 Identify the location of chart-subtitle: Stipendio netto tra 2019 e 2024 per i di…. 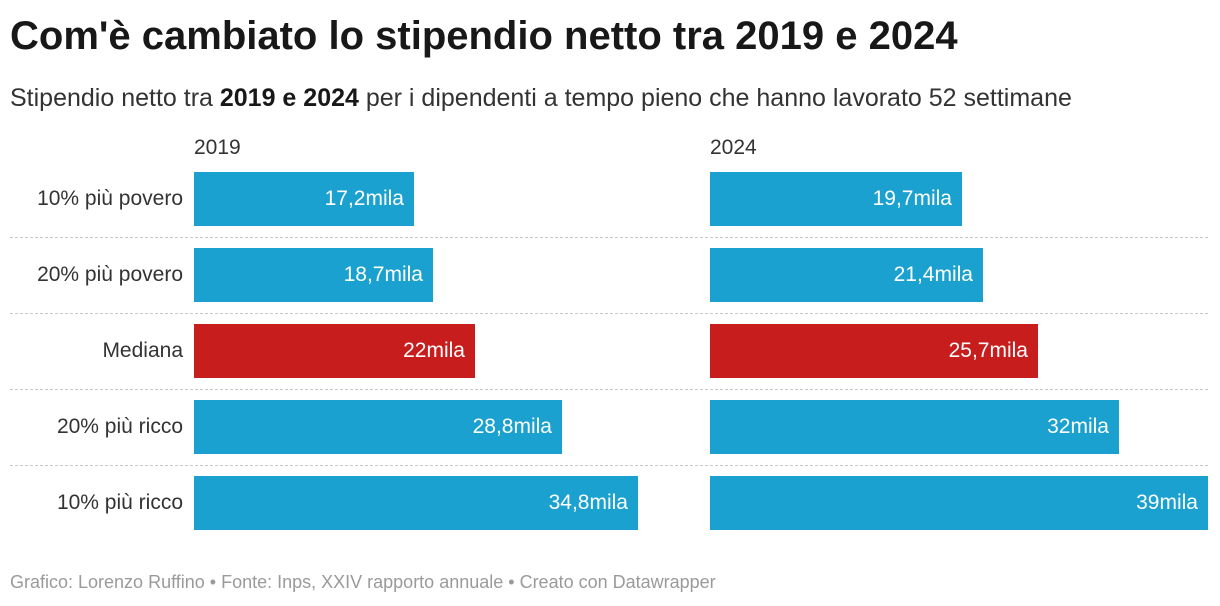
(541, 98).